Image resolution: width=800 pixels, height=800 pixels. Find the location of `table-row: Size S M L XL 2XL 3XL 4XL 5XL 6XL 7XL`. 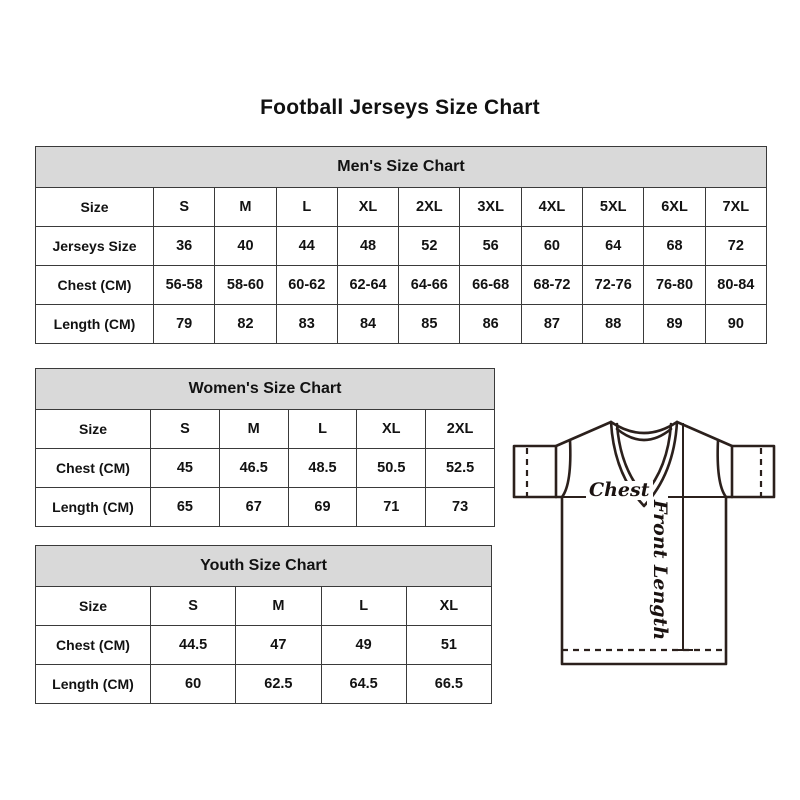

table-row: Size S M L XL 2XL 3XL 4XL 5XL 6XL 7XL is located at coordinates (401, 207).